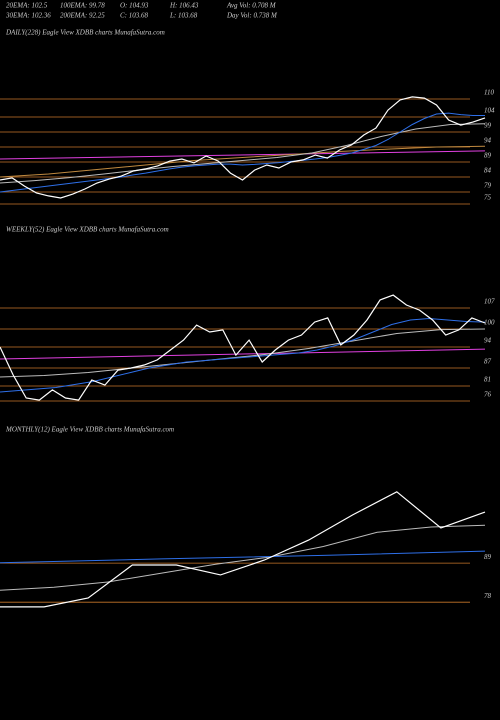 This screenshot has height=720, width=500. Describe the element at coordinates (489, 111) in the screenshot. I see `y-tick-label: 104` at that location.